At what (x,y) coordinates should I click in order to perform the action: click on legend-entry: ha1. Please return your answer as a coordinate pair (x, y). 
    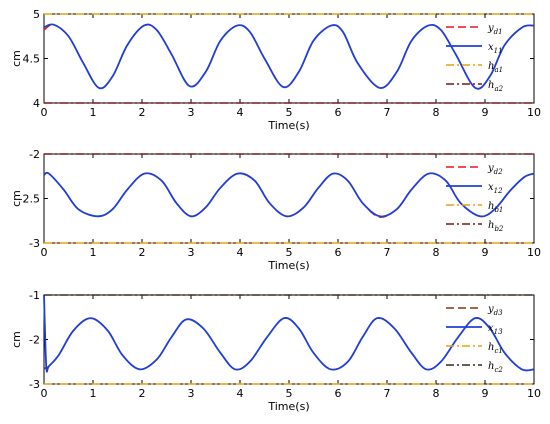
    Looking at the image, I should click on (495, 67).